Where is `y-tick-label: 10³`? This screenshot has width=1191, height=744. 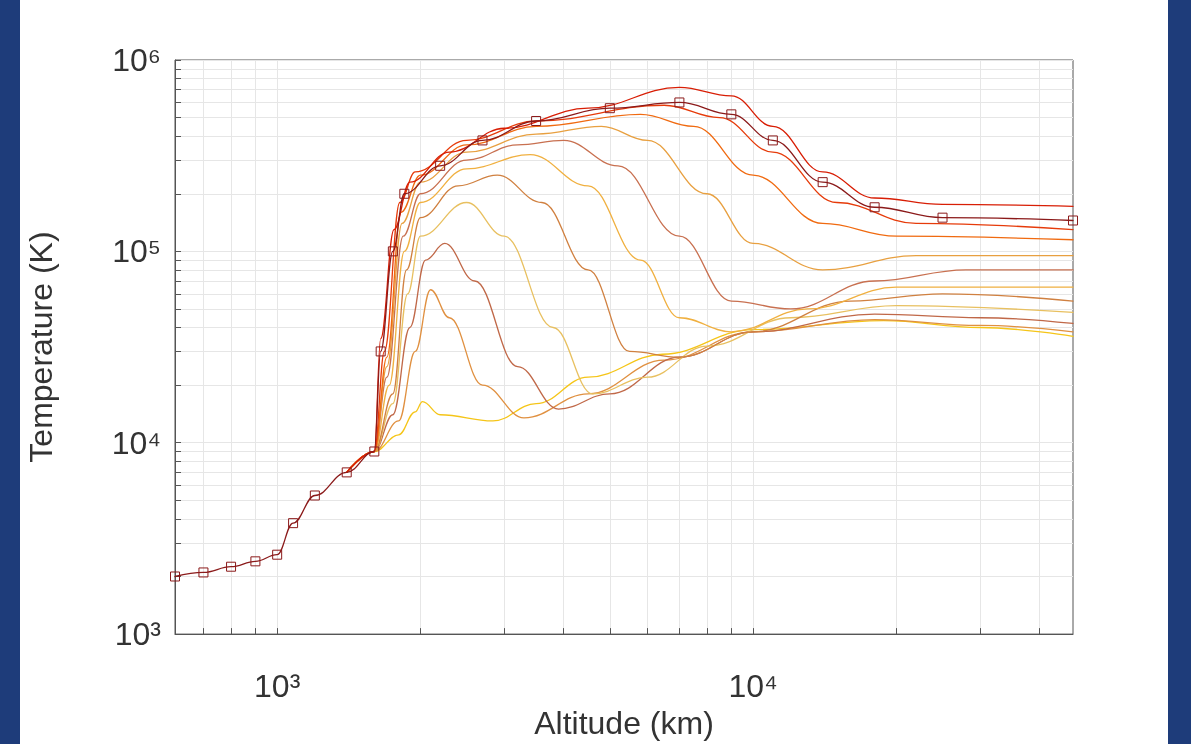
y-tick-label: 10³ is located at coordinates (138, 634).